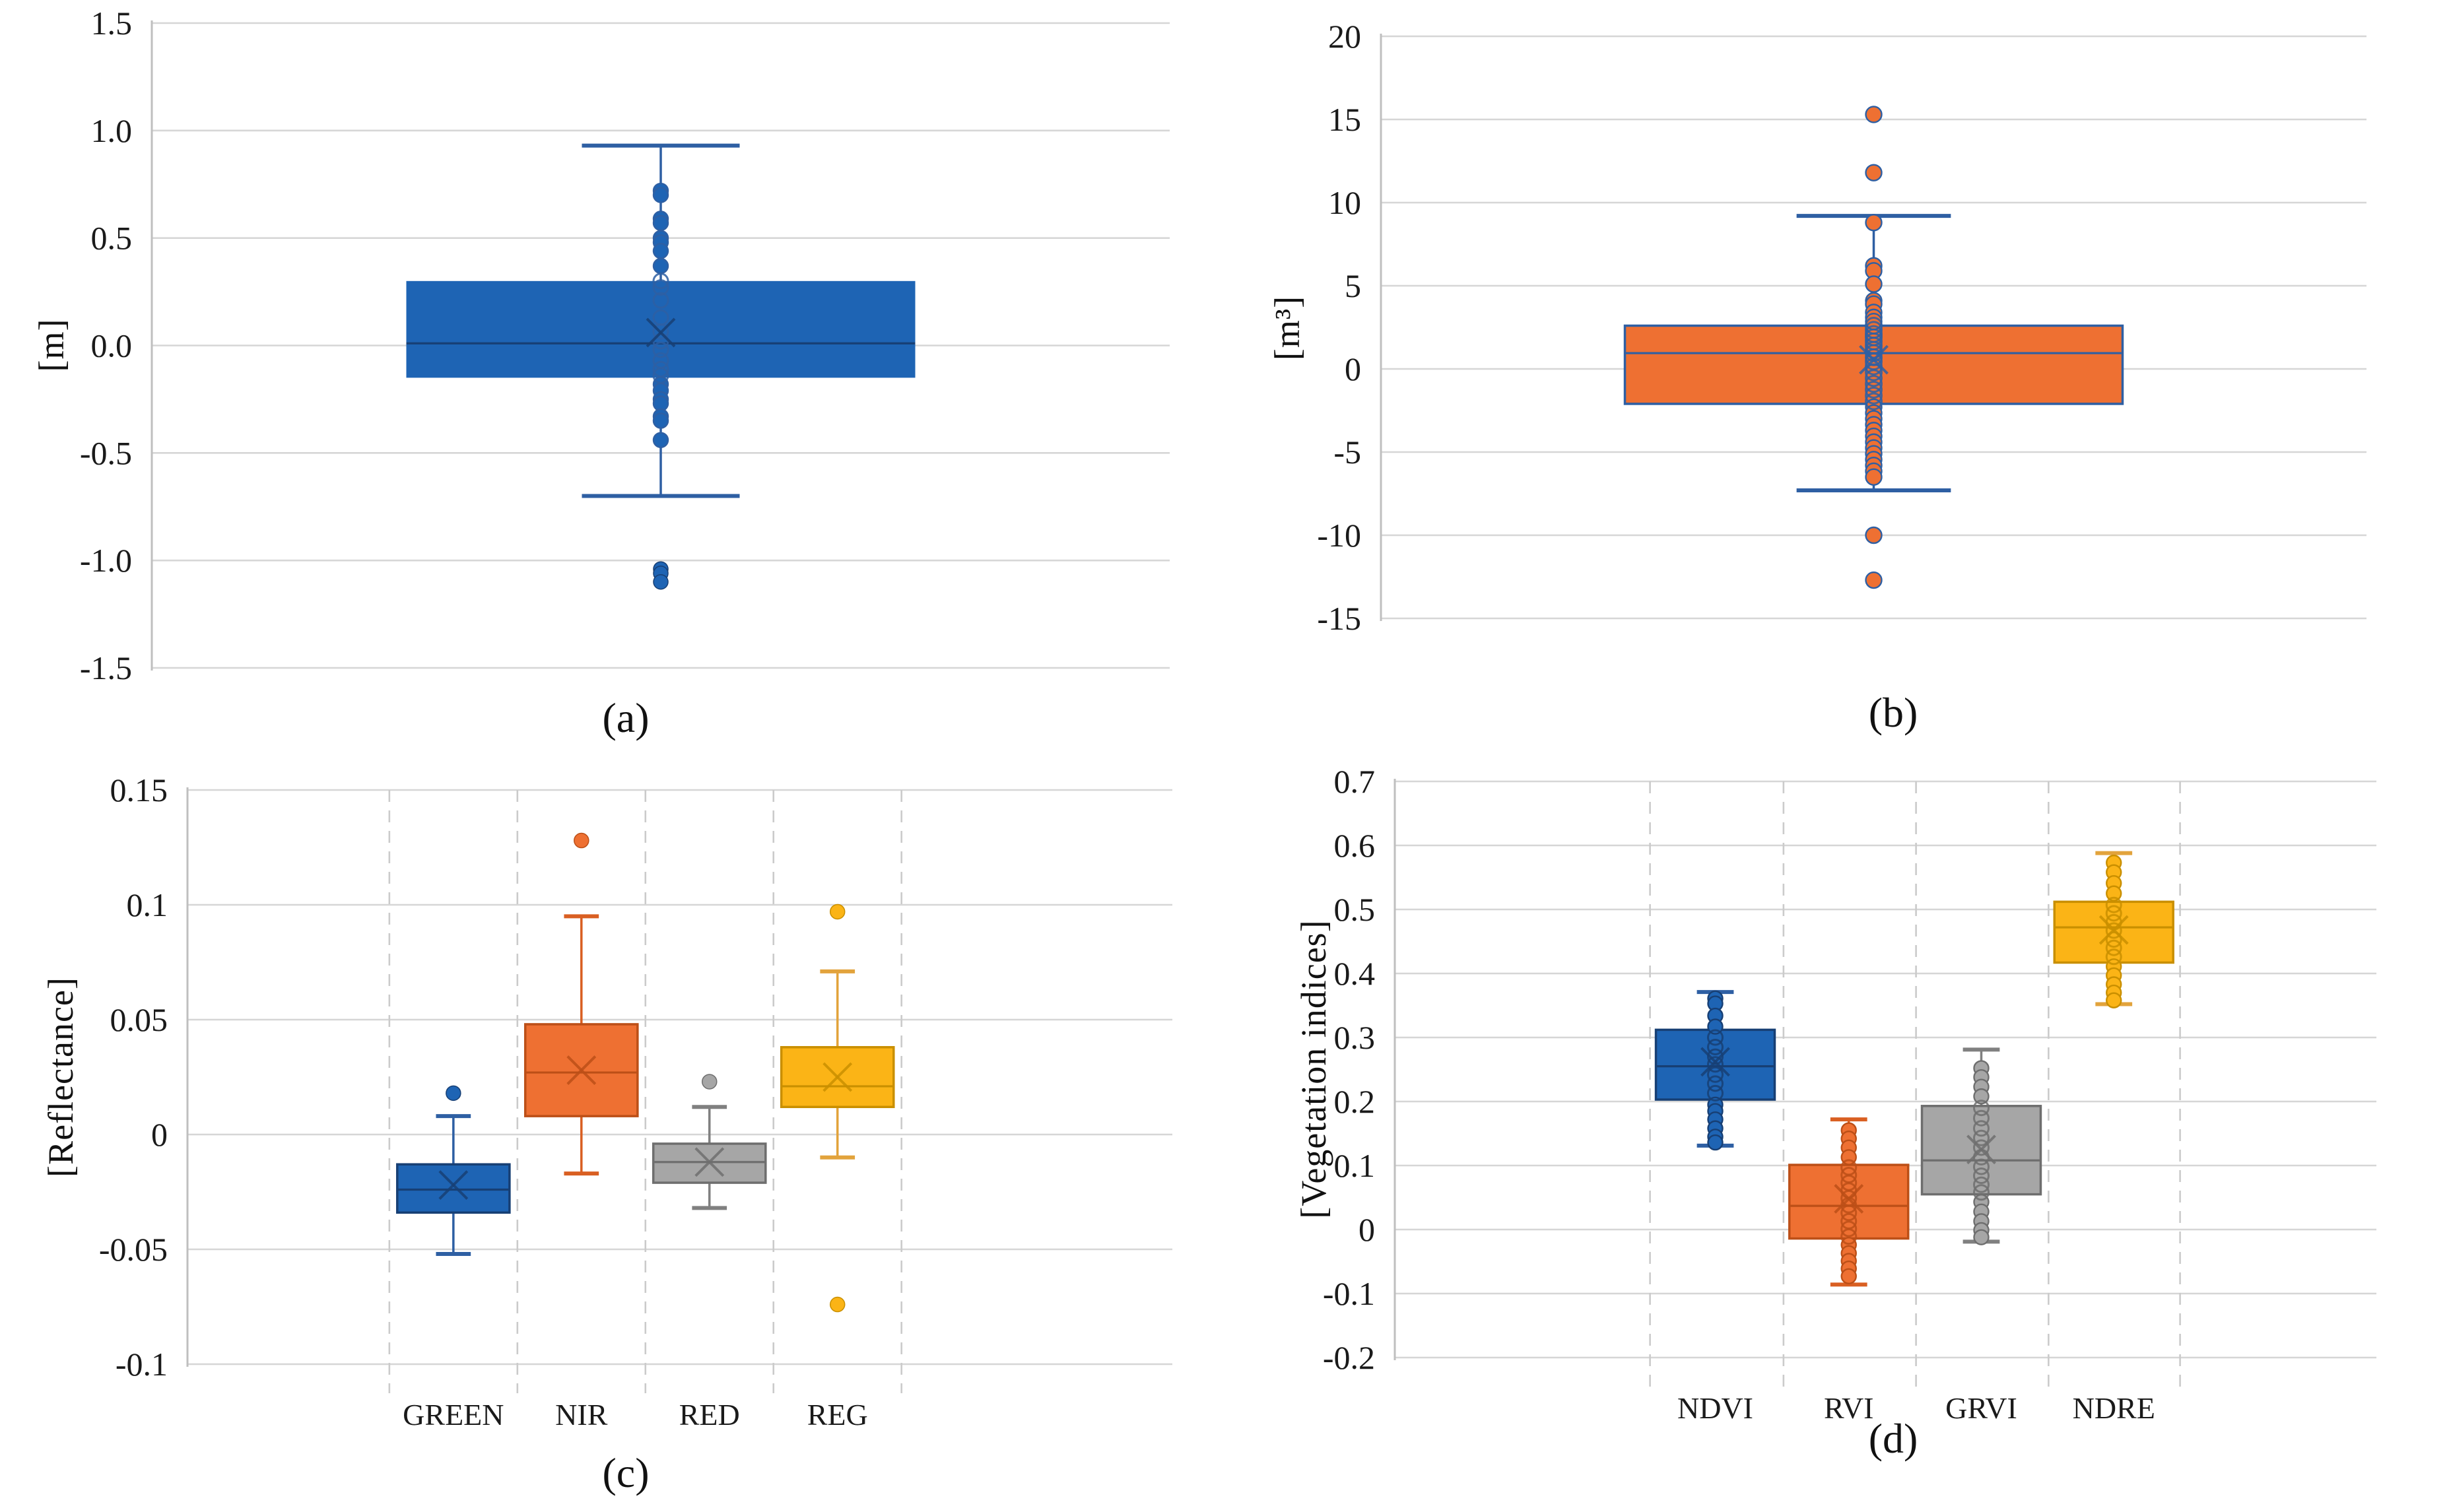 The height and width of the screenshot is (1512, 2449). Describe the element at coordinates (1355, 781) in the screenshot. I see `y-tick-label: 0.7` at that location.